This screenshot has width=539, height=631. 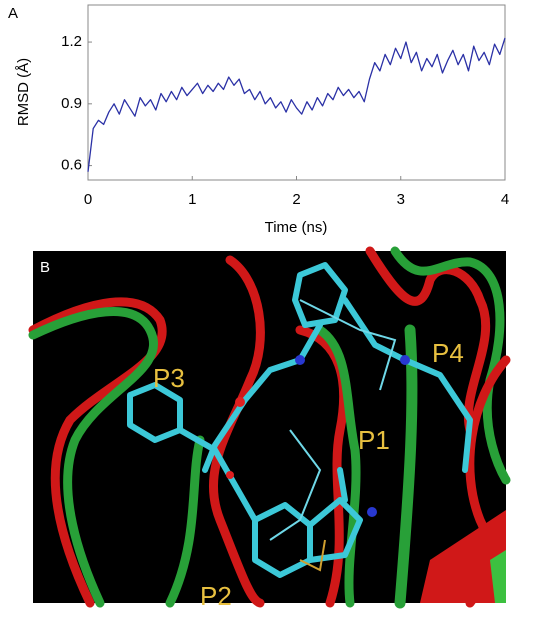 I want to click on x-tick-label: 2, so click(x=296, y=199).